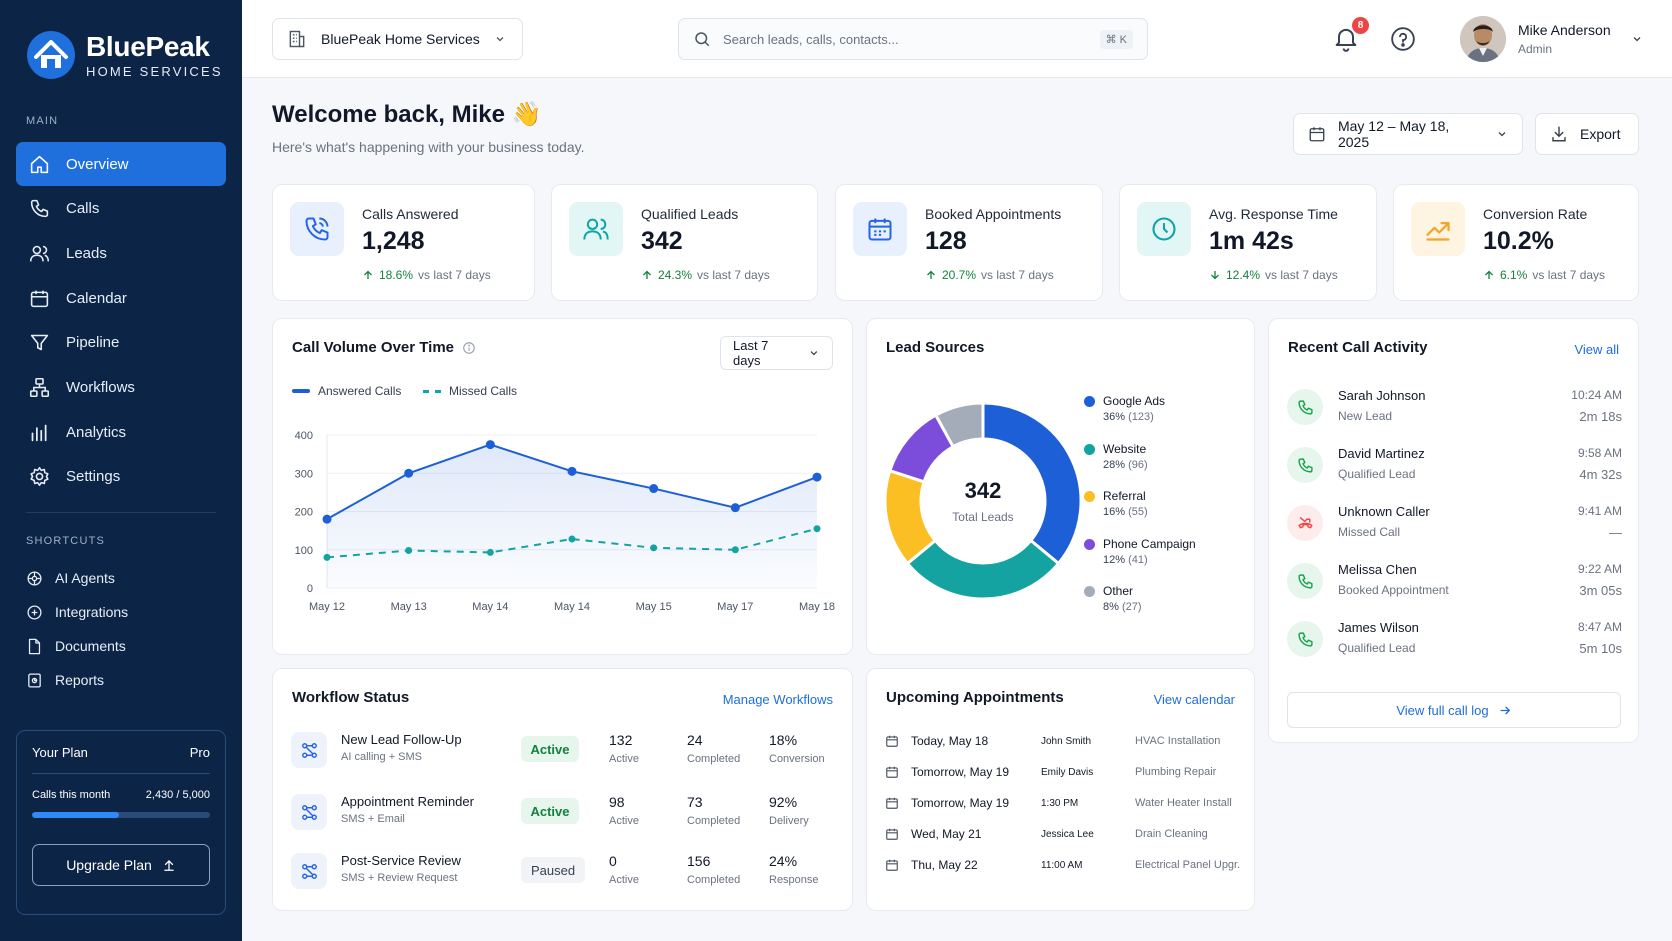 Image resolution: width=1672 pixels, height=941 pixels. Describe the element at coordinates (121, 578) in the screenshot. I see `shortcut-ai-agents: AI Agents` at that location.